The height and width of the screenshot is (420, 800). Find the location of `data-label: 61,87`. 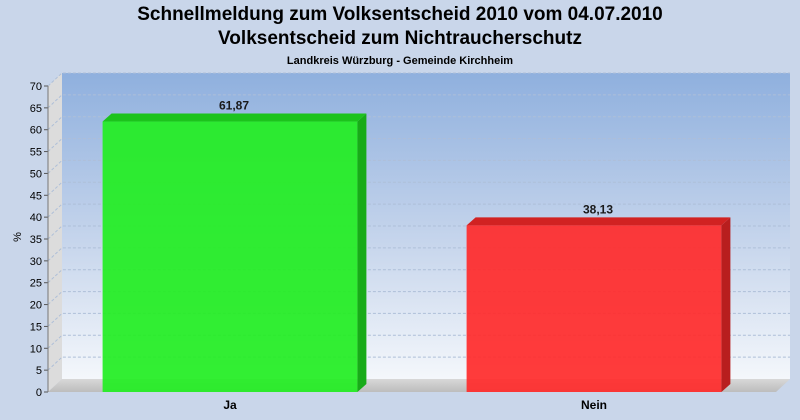

data-label: 61,87 is located at coordinates (234, 106).